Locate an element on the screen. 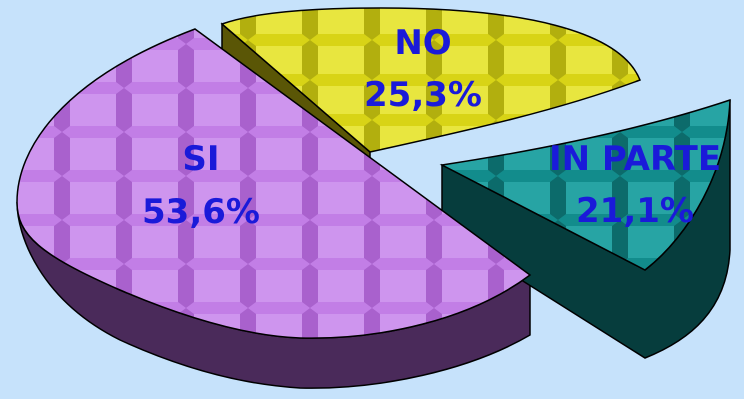  slice-value-in-parte: 21,1% is located at coordinates (635, 211).